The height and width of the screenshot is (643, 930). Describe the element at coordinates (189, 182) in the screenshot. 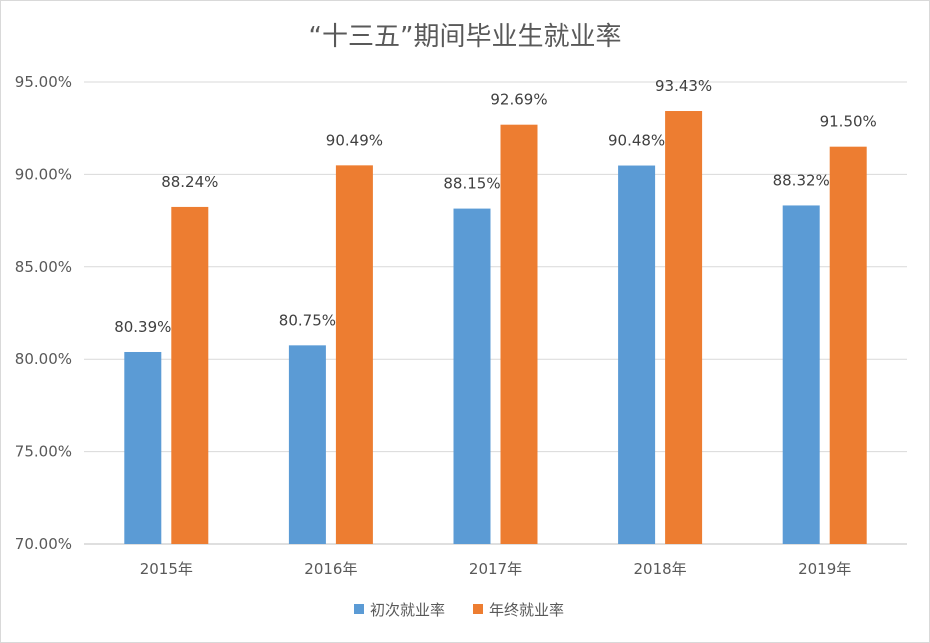

I see `data-label: 88.24%` at that location.